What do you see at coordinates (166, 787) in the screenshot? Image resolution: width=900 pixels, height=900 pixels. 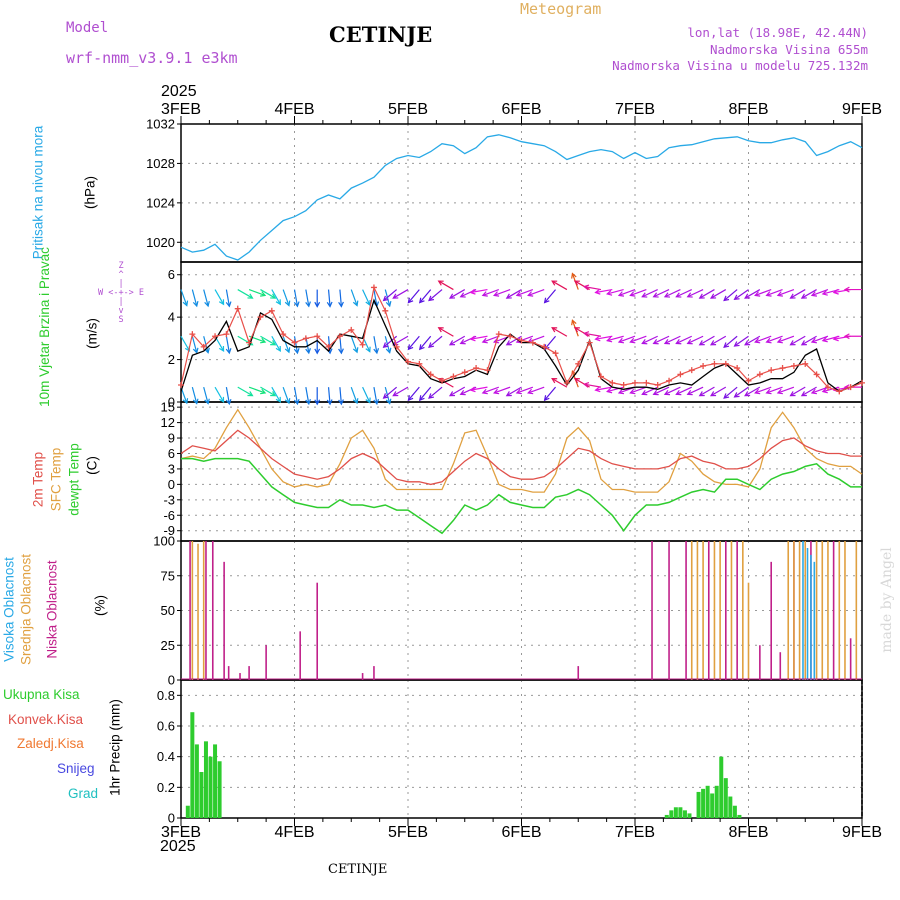 I see `y-tick-label: 0.2` at bounding box center [166, 787].